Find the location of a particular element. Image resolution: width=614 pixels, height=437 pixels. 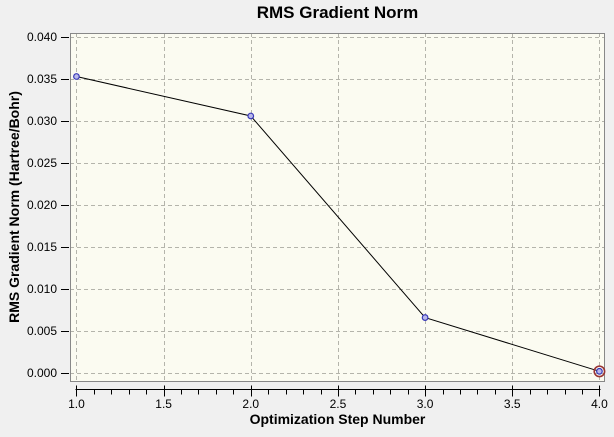

highlight-ring is located at coordinates (599, 371).